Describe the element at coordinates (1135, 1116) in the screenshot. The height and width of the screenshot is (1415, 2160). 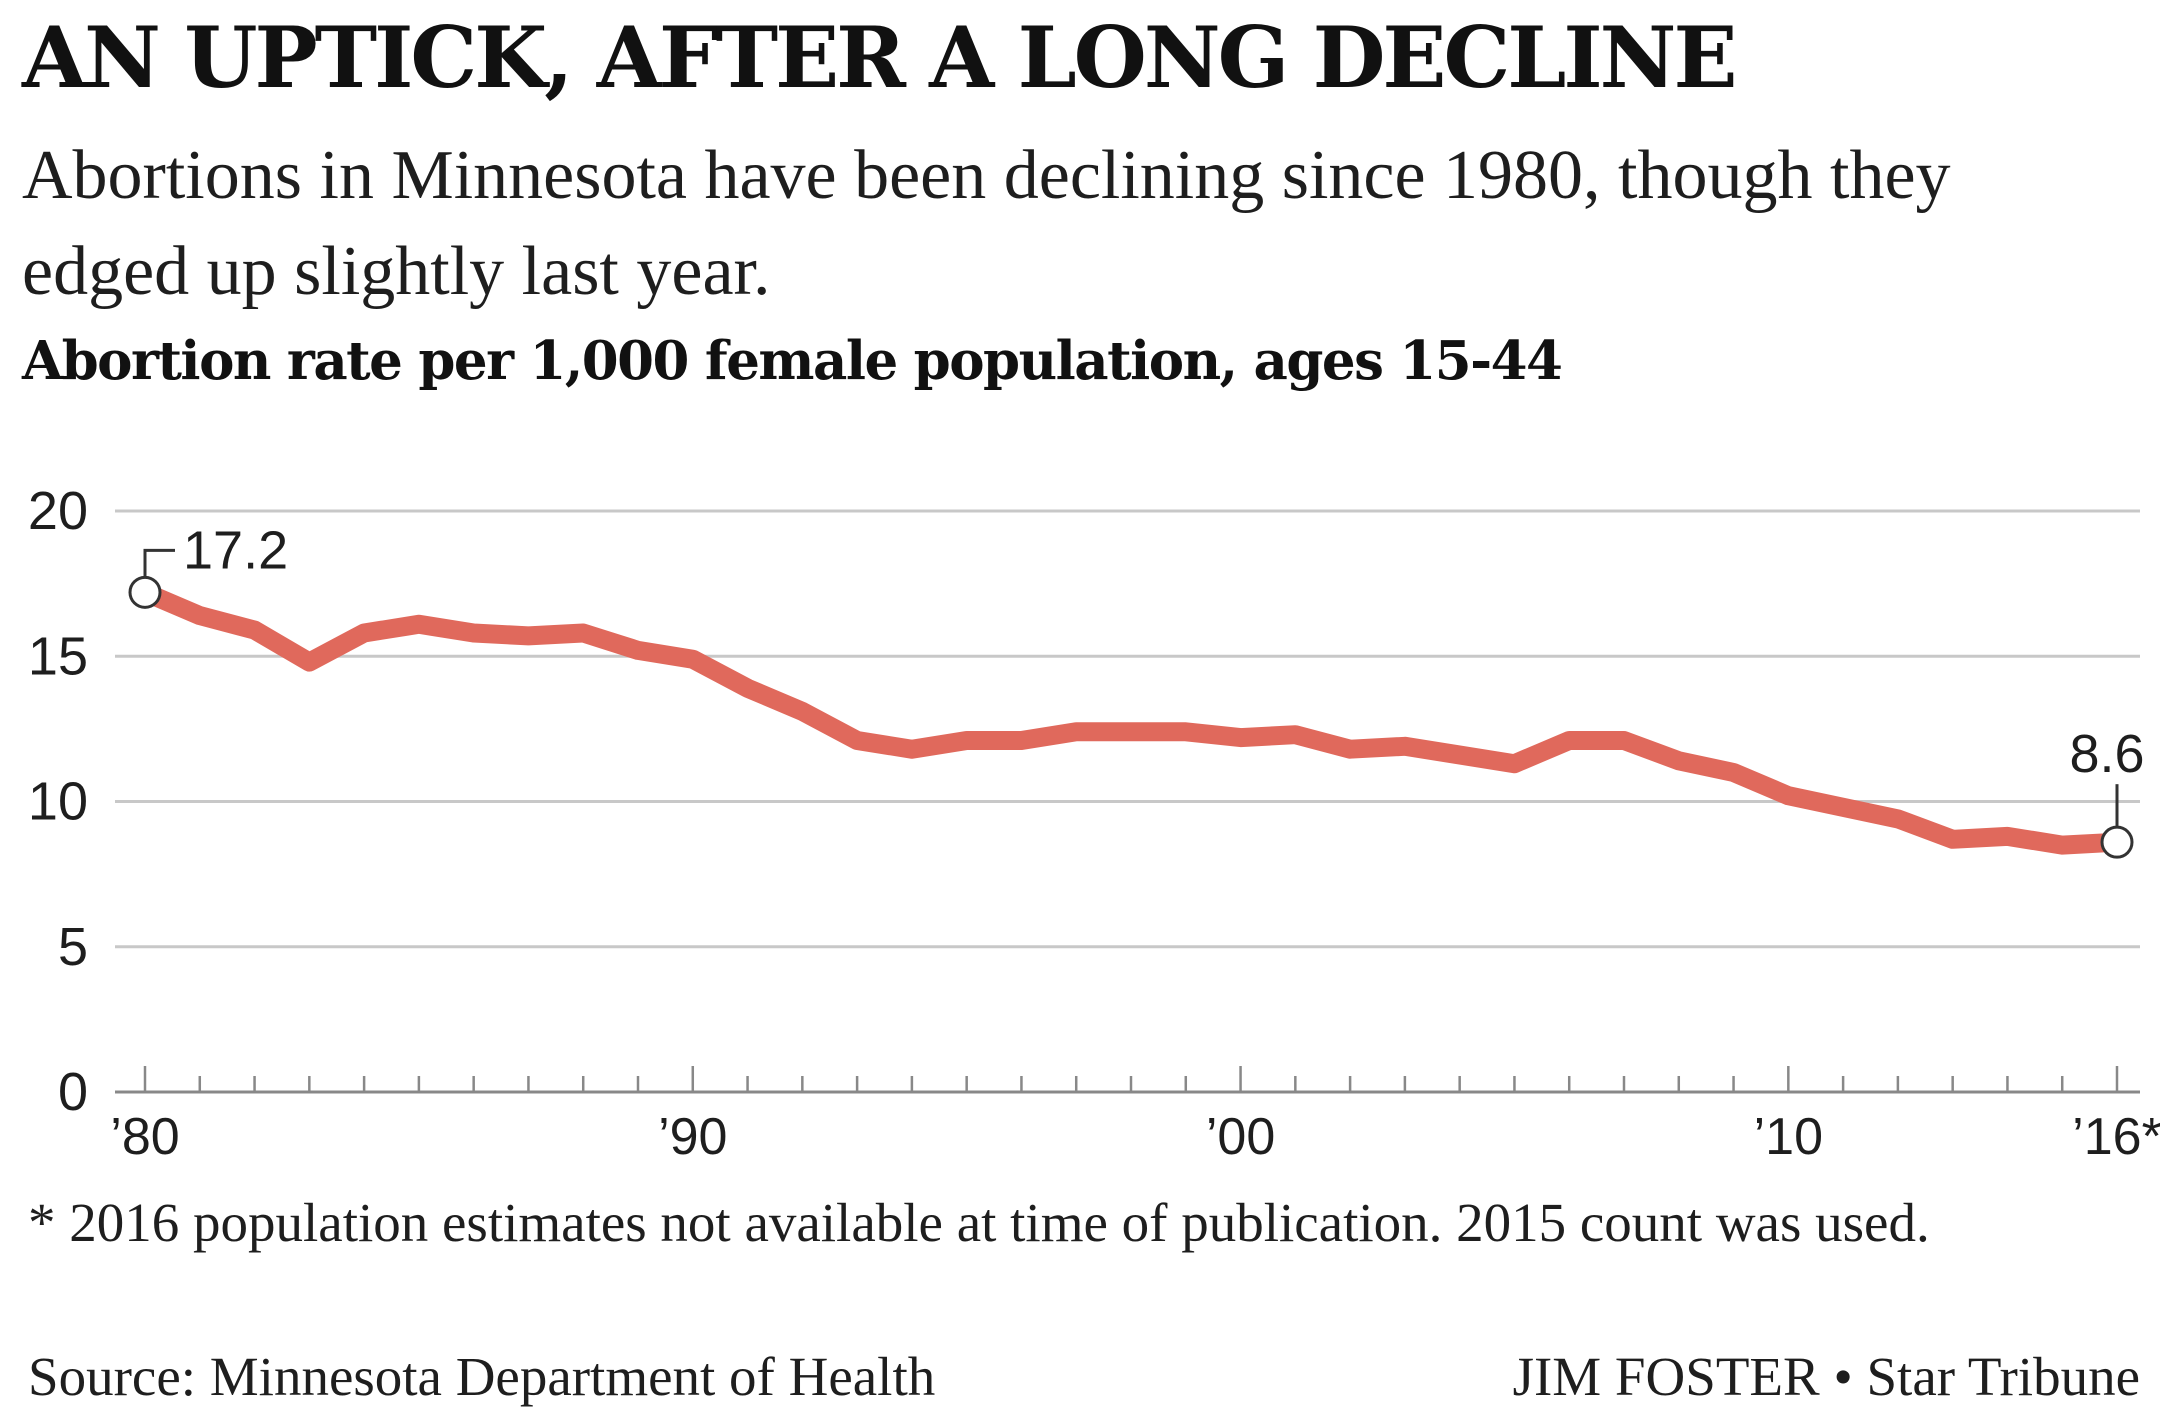
I see `x-axis: ’80 ’90 ’00 ’10 ’16*` at that location.